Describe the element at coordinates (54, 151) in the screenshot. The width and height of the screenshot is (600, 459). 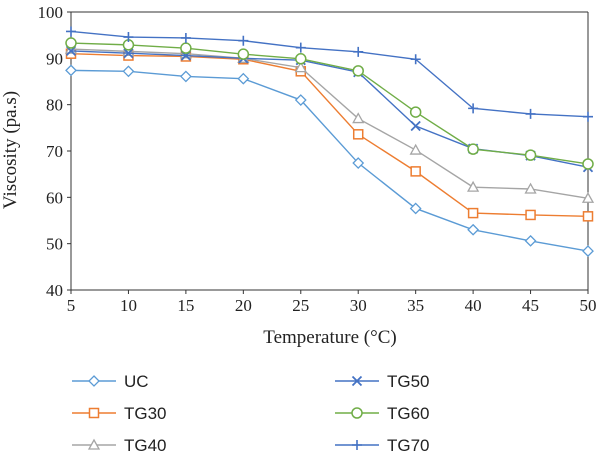
I see `y-tick-label: 70` at that location.